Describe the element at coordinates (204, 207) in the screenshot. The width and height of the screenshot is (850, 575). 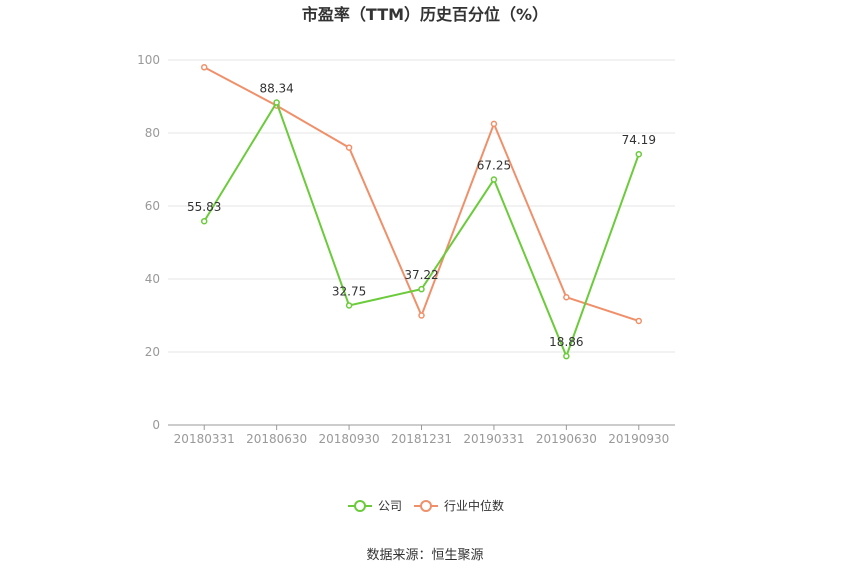
I see `data-label: 55.83` at that location.